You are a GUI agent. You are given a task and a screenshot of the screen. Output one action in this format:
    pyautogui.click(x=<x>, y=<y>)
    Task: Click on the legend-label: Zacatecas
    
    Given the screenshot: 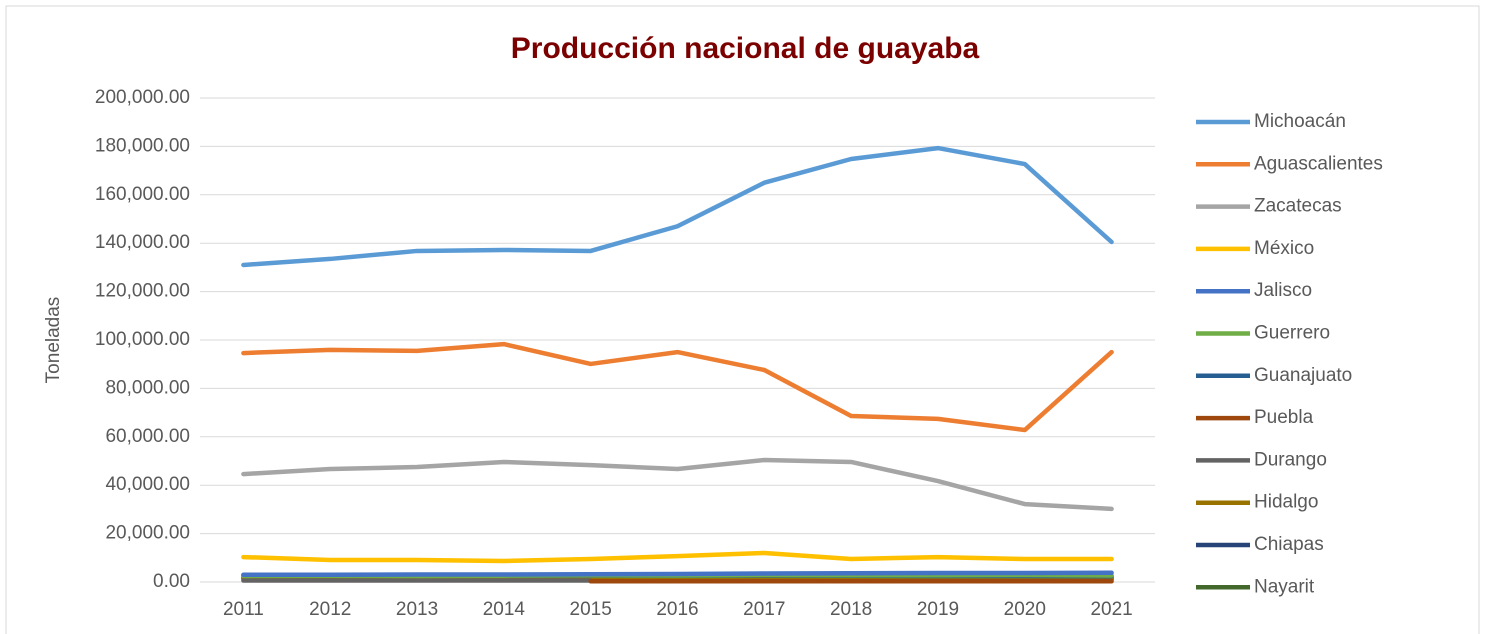 What is the action you would take?
    pyautogui.click(x=1298, y=206)
    